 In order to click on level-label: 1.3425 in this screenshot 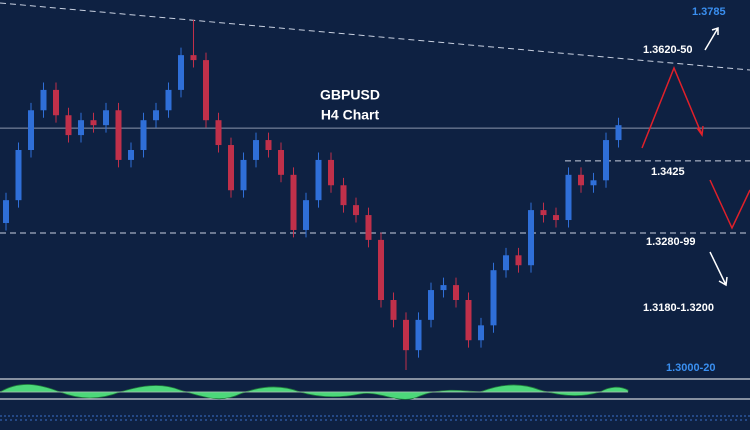, I will do `click(668, 172)`.